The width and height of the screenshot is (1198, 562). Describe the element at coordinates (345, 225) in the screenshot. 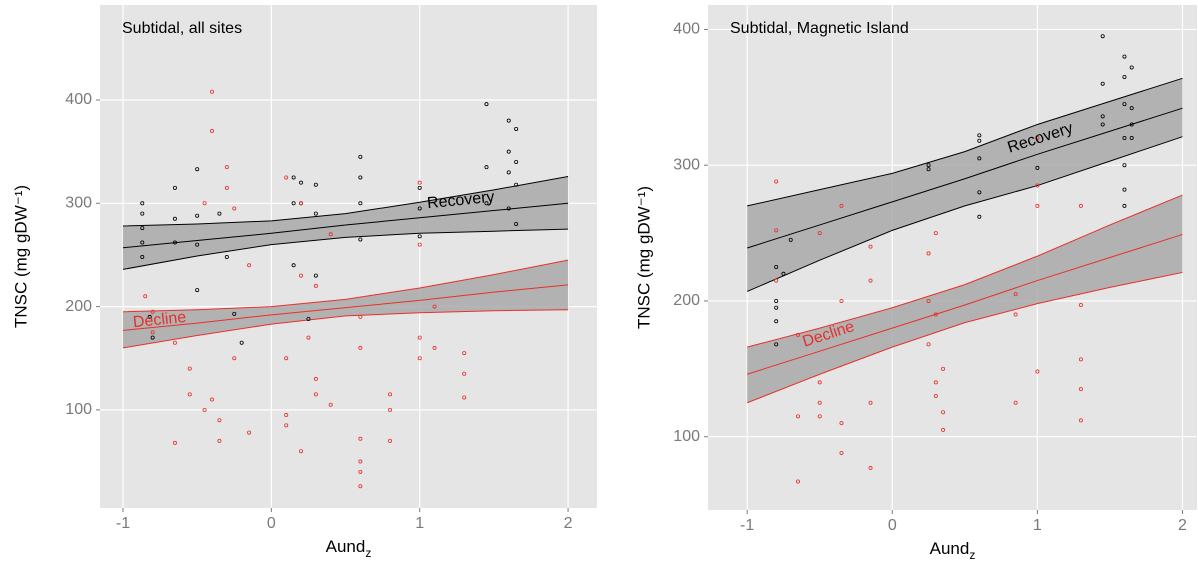

I see `fit-line` at that location.